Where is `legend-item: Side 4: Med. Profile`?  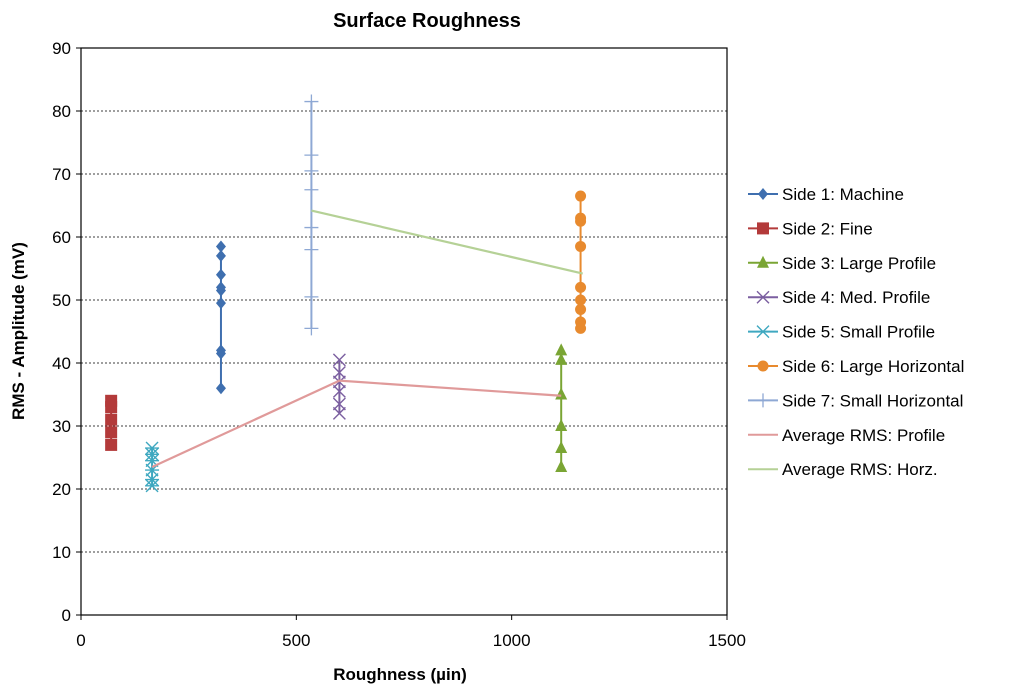
legend-item: Side 4: Med. Profile is located at coordinates (839, 297).